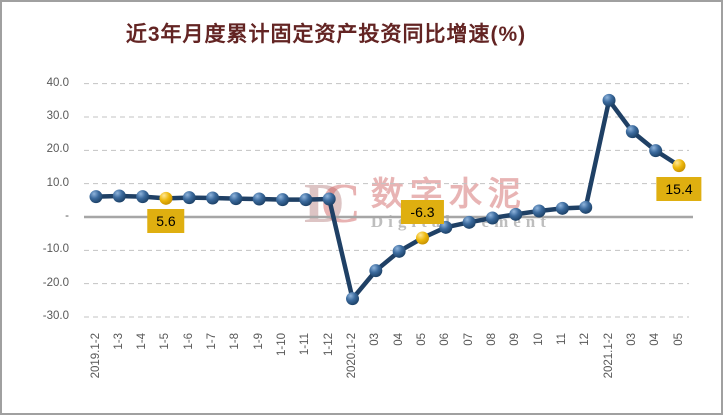 The width and height of the screenshot is (723, 415). Describe the element at coordinates (55, 282) in the screenshot. I see `y-tick-label: -20.0` at that location.